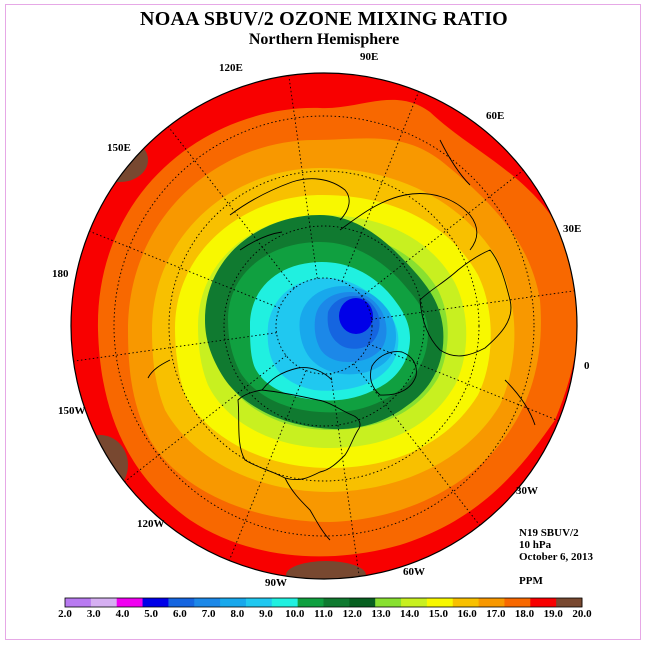 Image resolution: width=648 pixels, height=648 pixels. What do you see at coordinates (266, 614) in the screenshot?
I see `colorbar-tick-label: 9.0` at bounding box center [266, 614].